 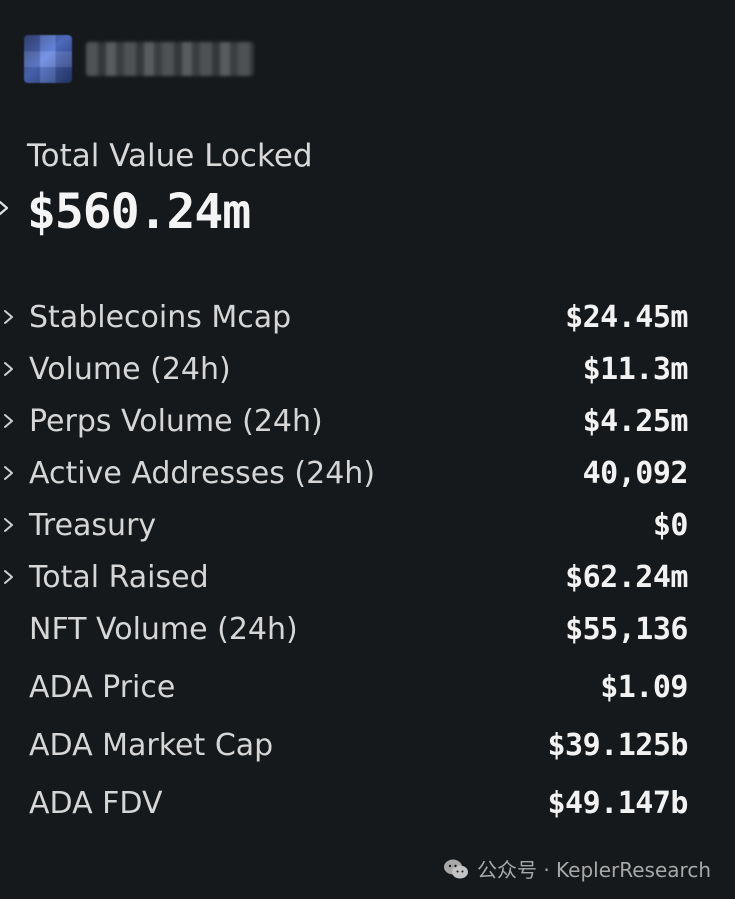 What do you see at coordinates (644, 687) in the screenshot?
I see `metric-value: $1.09` at bounding box center [644, 687].